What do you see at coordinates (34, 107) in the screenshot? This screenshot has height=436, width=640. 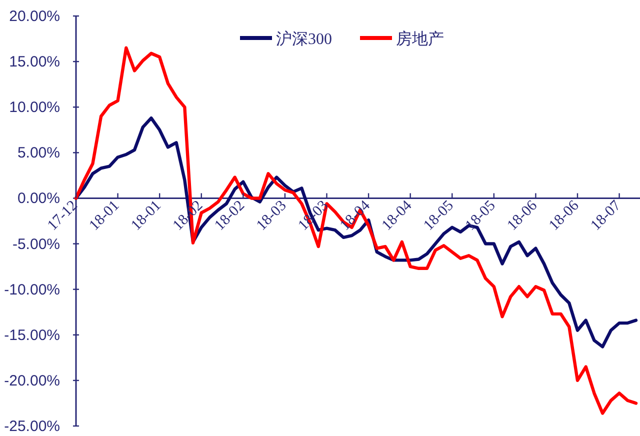 I see `y-tick-label: 10.00%` at bounding box center [34, 107].